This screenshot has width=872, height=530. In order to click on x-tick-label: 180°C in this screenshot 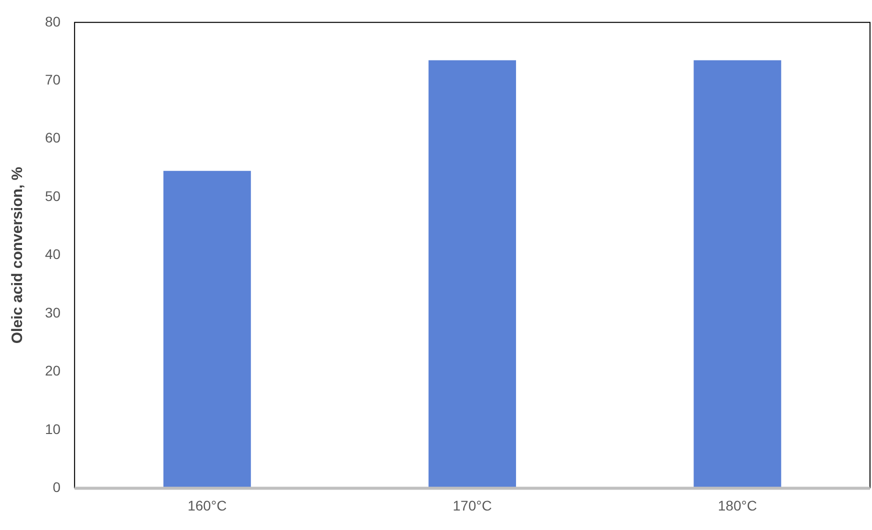, I will do `click(737, 505)`.